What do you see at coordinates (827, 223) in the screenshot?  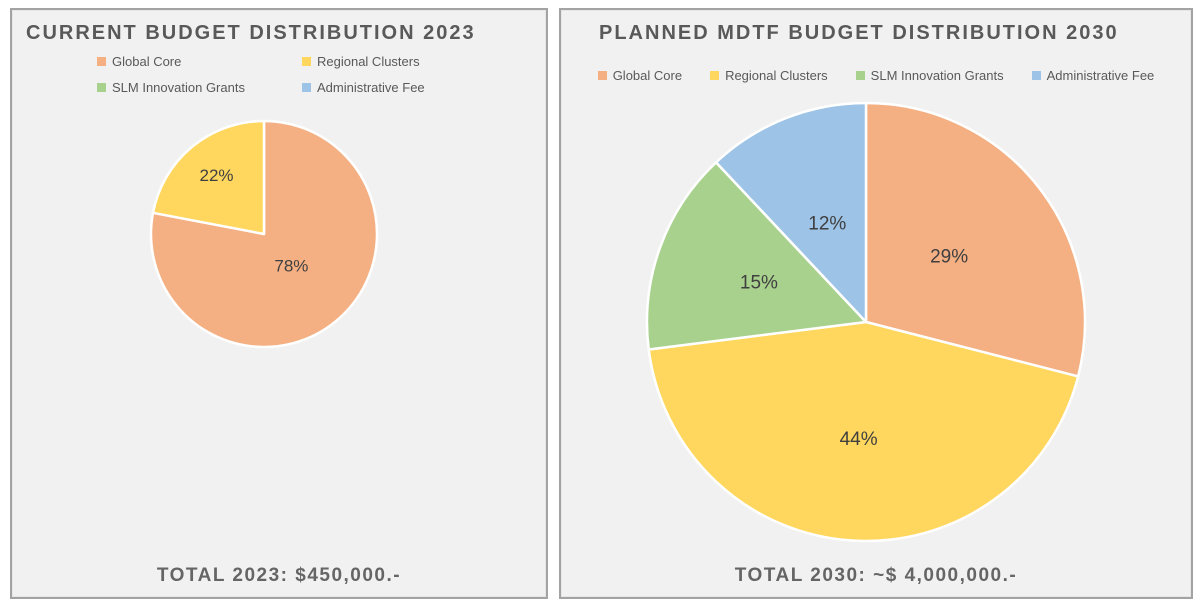 I see `slice-label-administrative-fee: 12%` at bounding box center [827, 223].